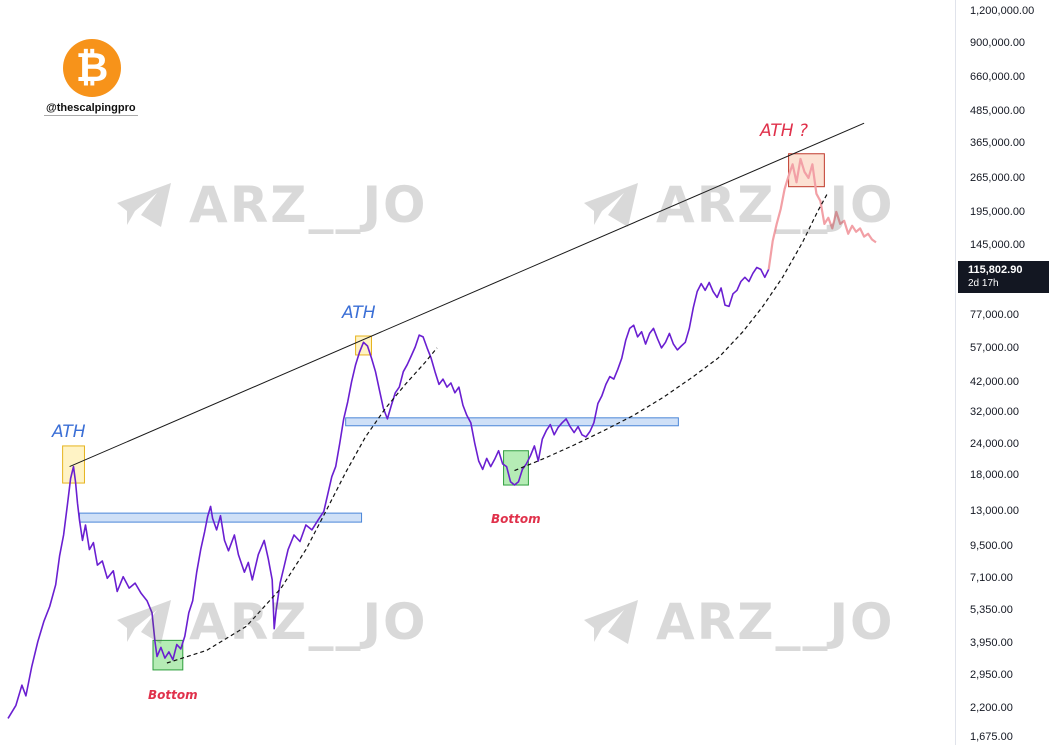 The width and height of the screenshot is (1049, 745). I want to click on level-band, so click(512, 422).